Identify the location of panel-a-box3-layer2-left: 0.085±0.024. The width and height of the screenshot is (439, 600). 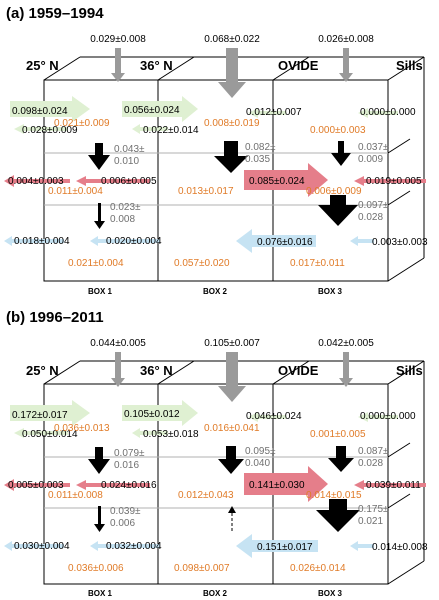
(277, 181).